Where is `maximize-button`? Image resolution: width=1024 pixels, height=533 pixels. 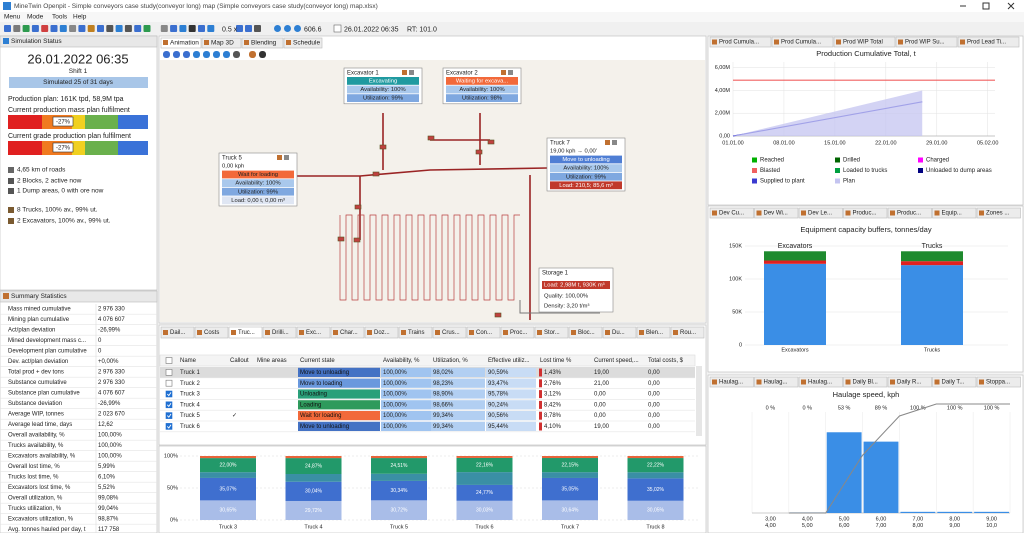
maximize-button is located at coordinates (986, 6).